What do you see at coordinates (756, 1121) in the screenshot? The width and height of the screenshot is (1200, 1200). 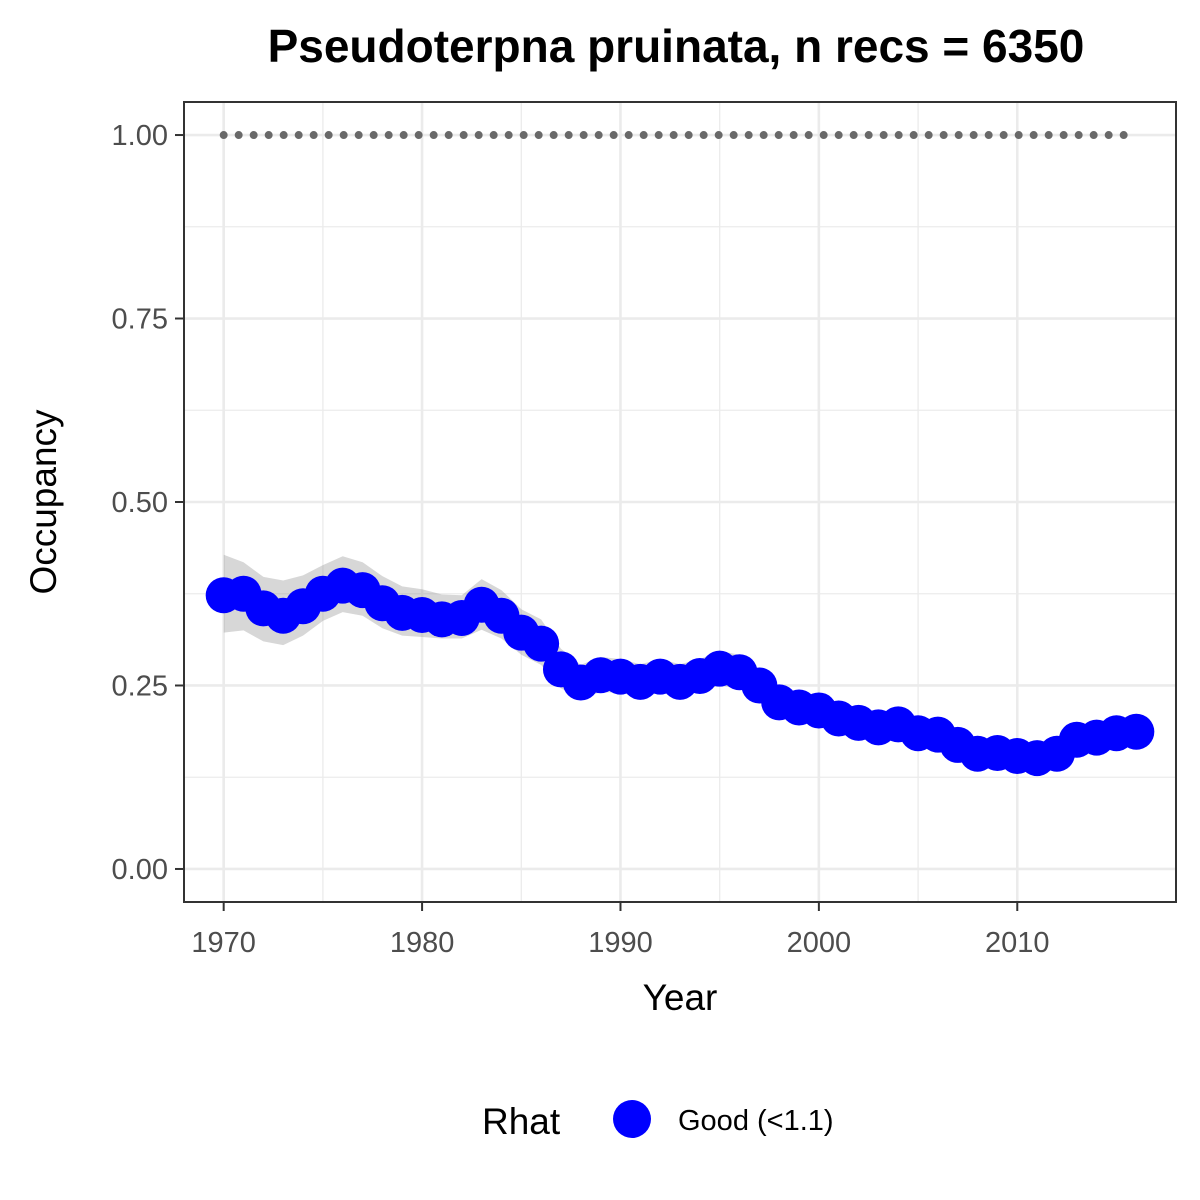 I see `legend-label: Good (<1.1)` at bounding box center [756, 1121].